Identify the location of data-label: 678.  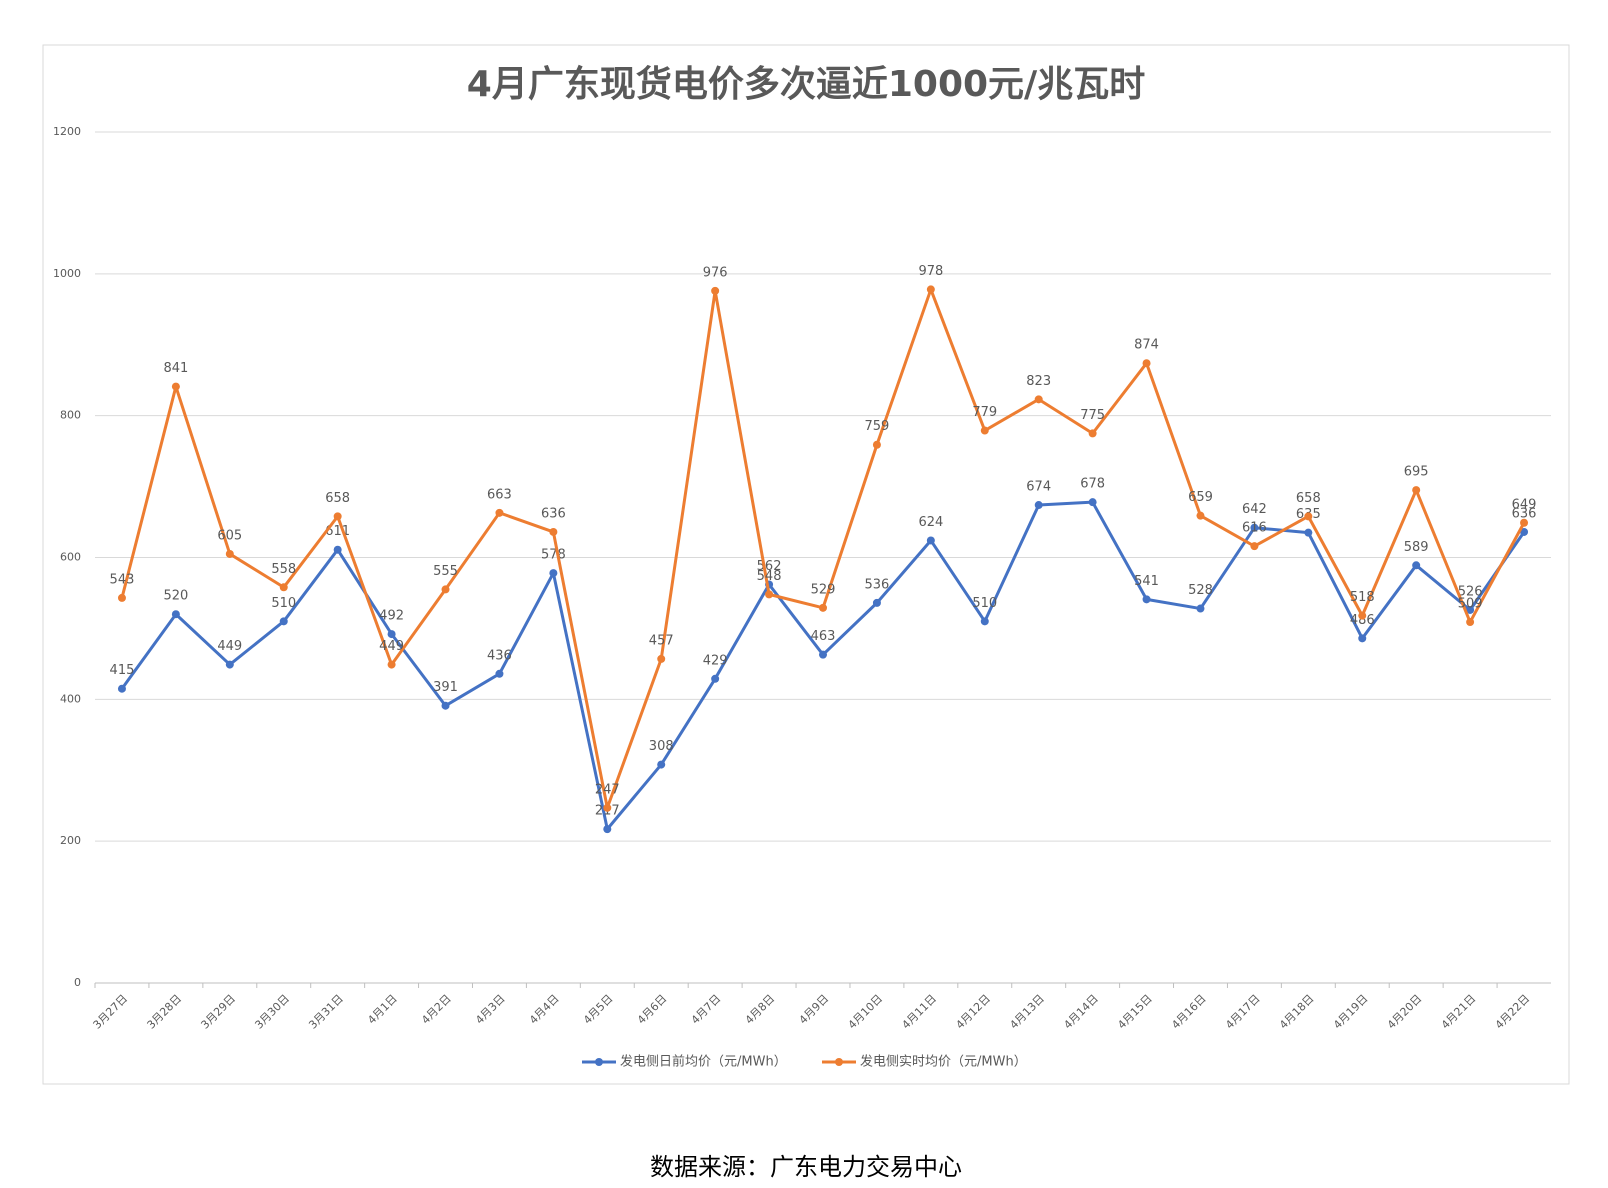
(1092, 484).